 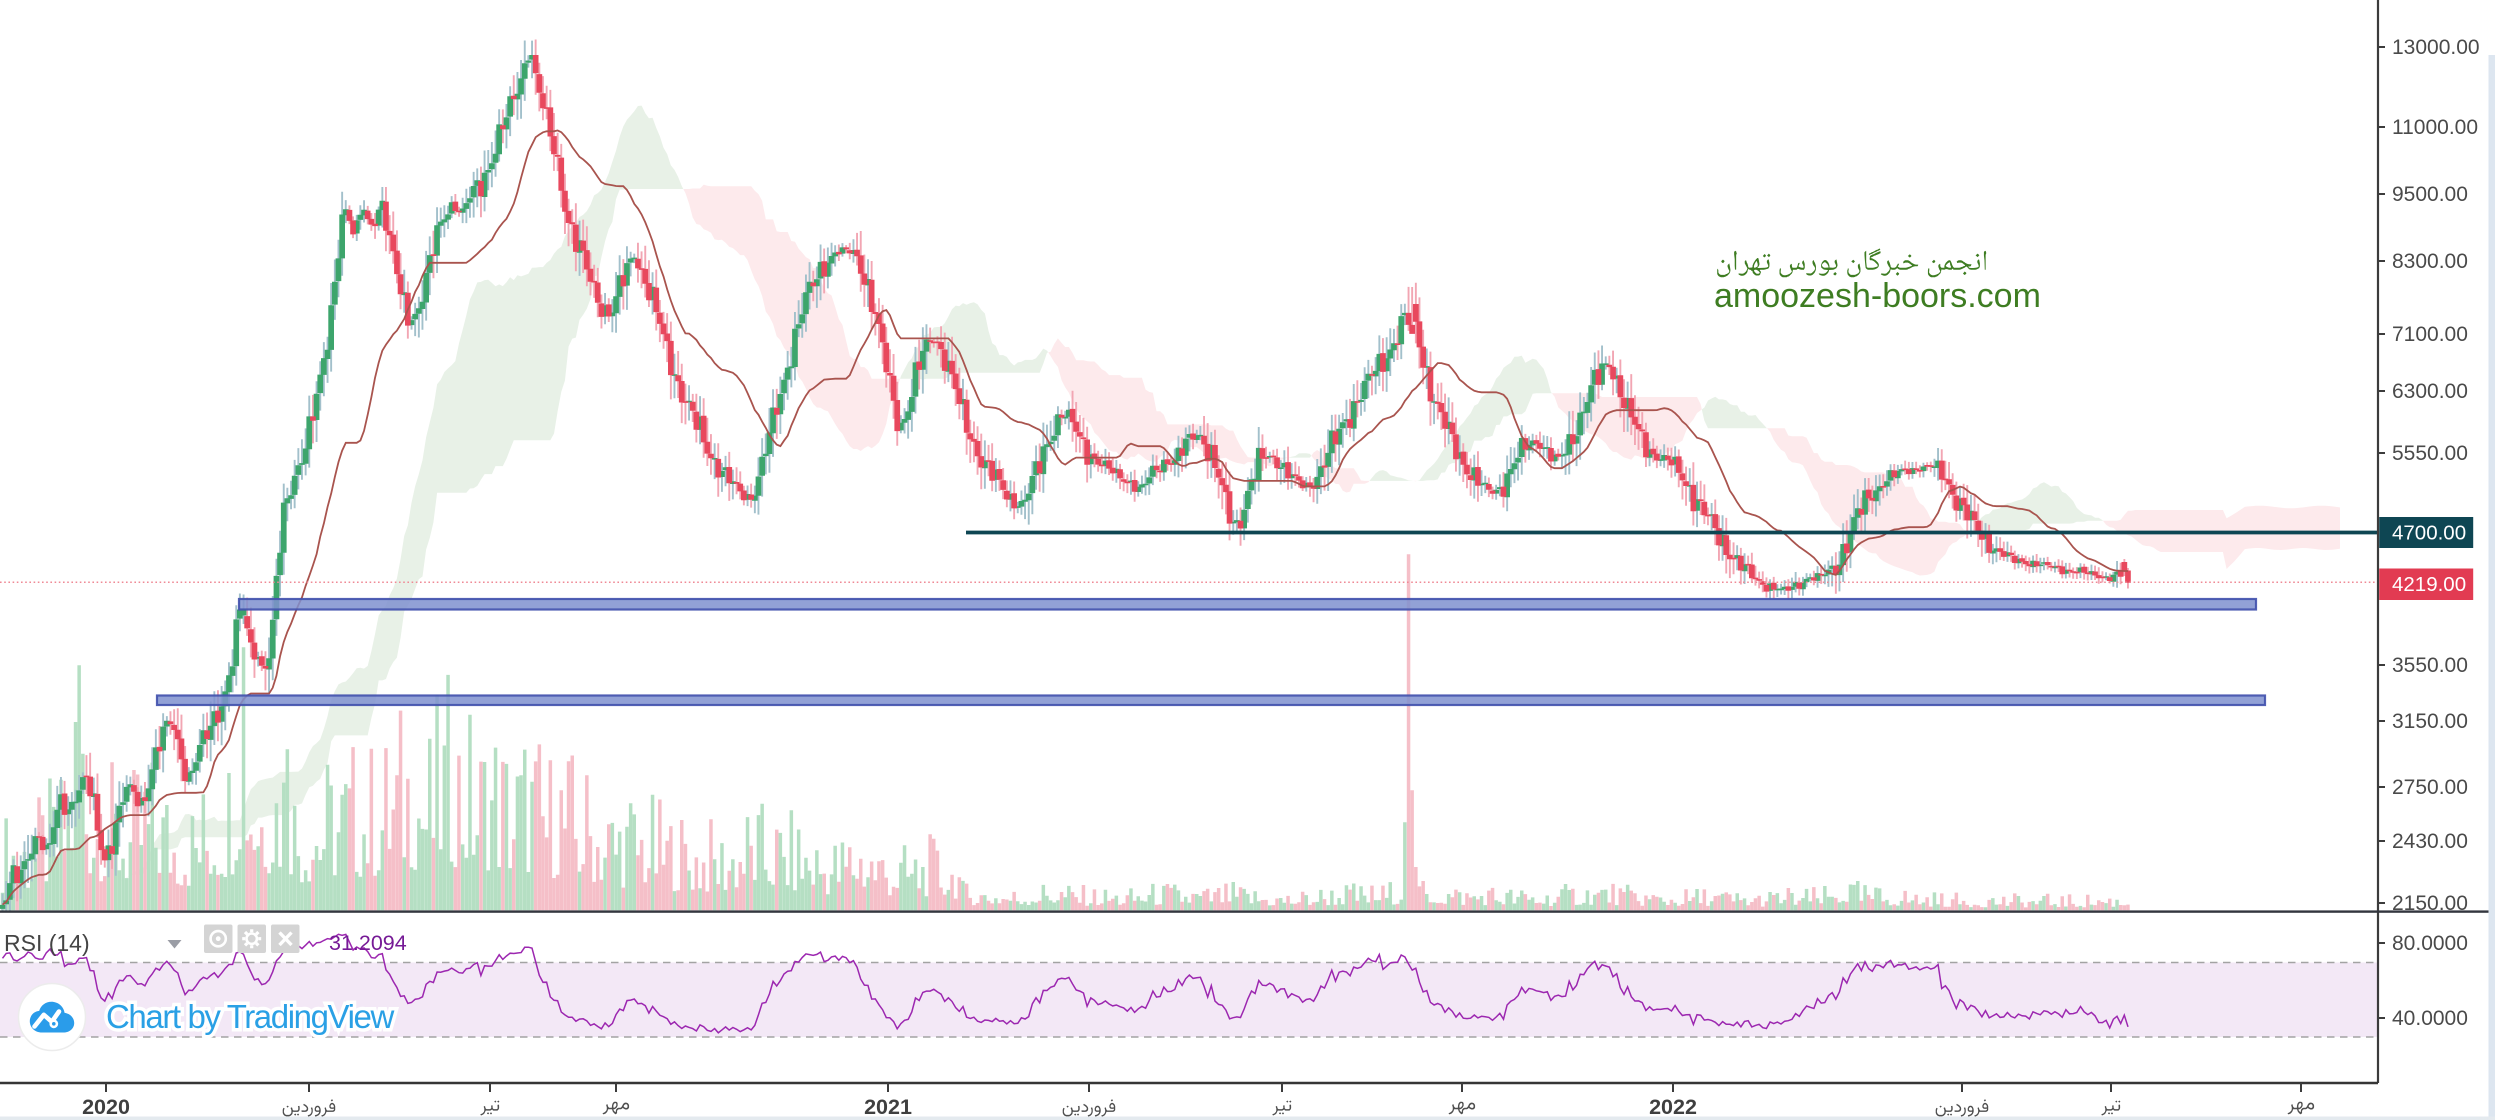 What do you see at coordinates (2429, 584) in the screenshot?
I see `svg-text: 4219.00` at bounding box center [2429, 584].